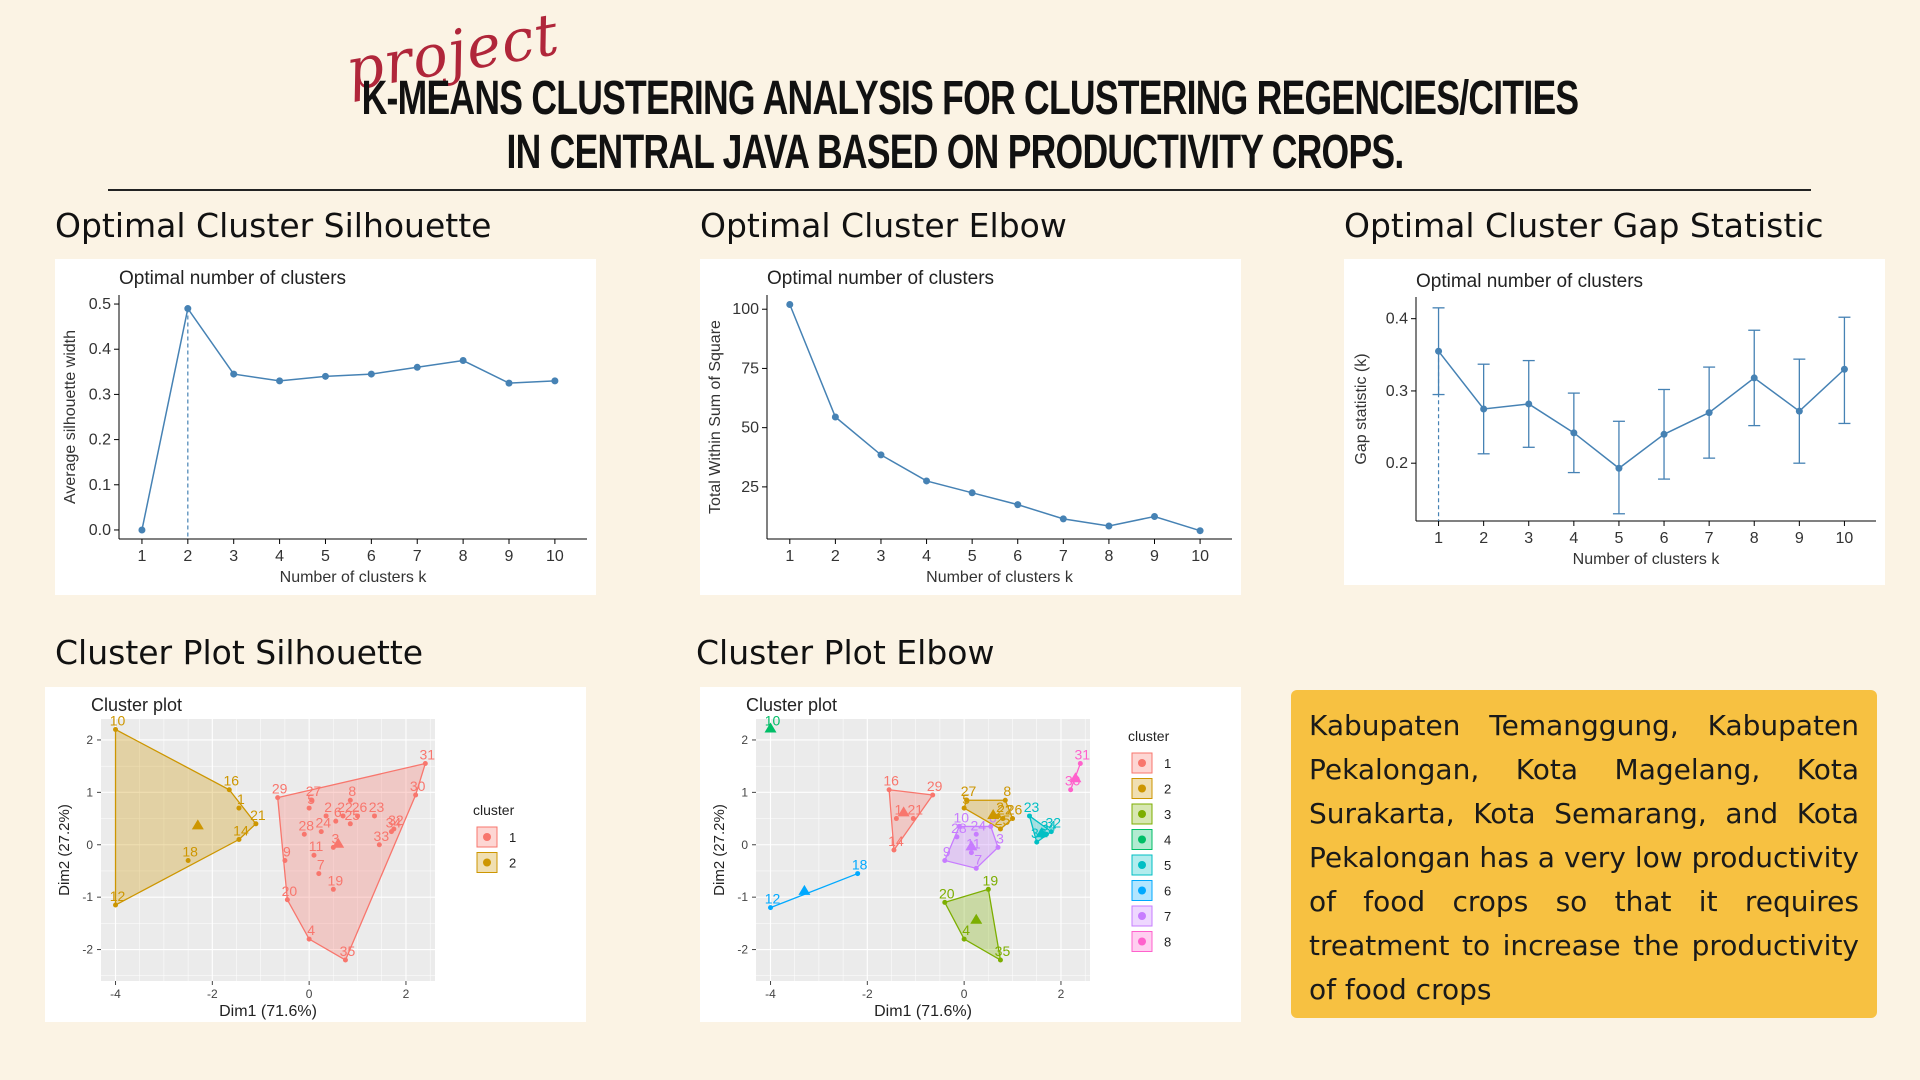 The height and width of the screenshot is (1080, 1920). What do you see at coordinates (512, 837) in the screenshot?
I see `legend-label: 1` at bounding box center [512, 837].